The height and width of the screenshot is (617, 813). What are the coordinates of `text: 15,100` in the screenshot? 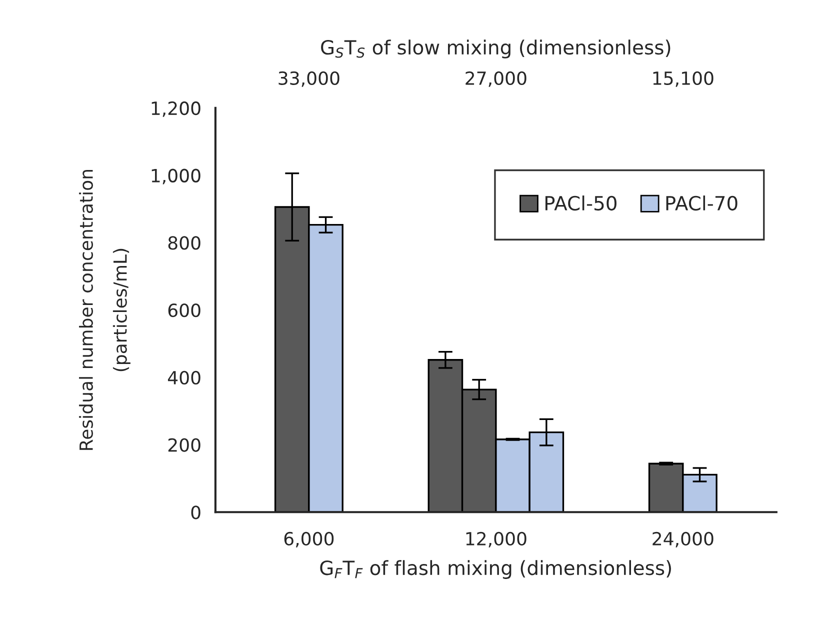 It's located at (683, 79).